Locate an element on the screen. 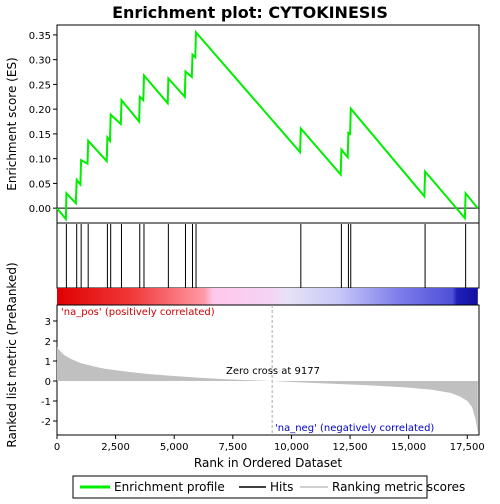 This screenshot has height=504, width=500. metric-y-tick-label: 1 is located at coordinates (48, 362).